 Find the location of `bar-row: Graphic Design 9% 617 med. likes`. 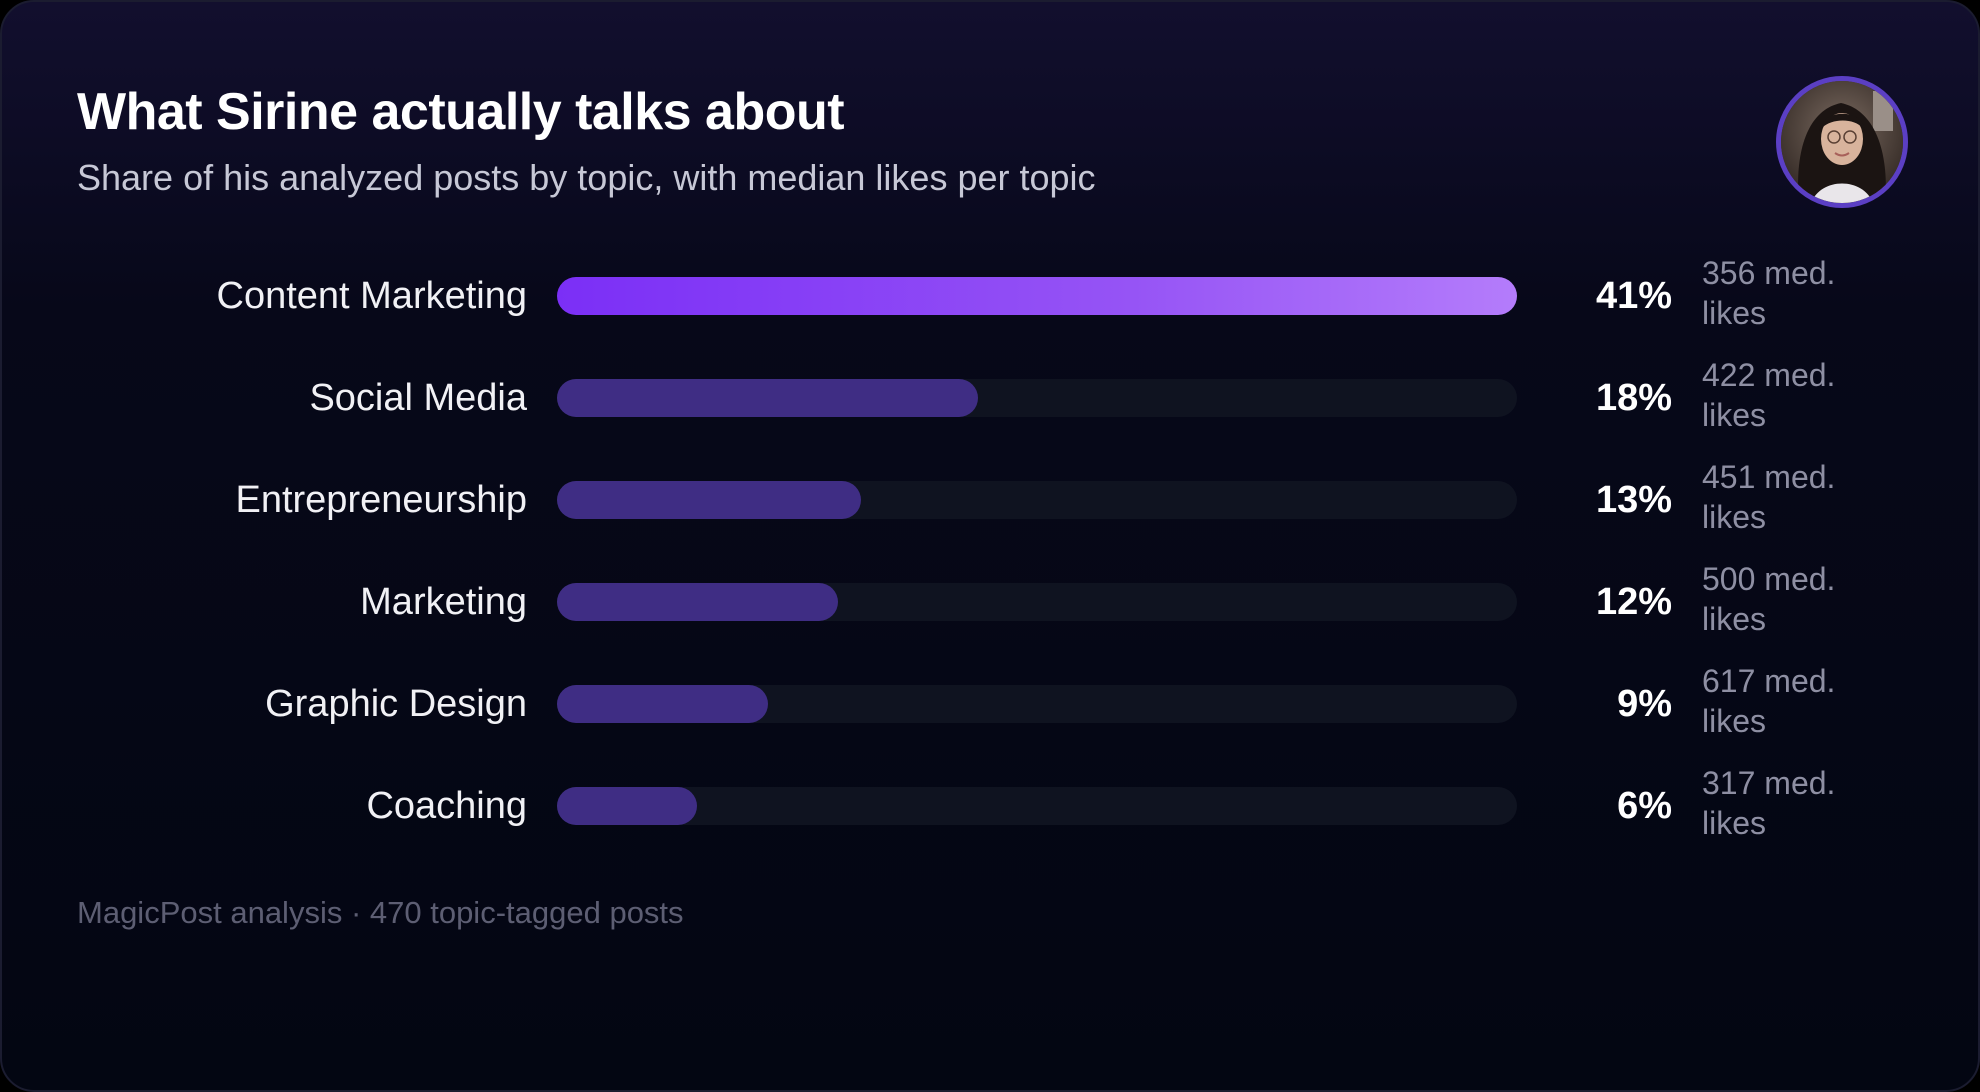

bar-row: Graphic Design 9% 617 med. likes is located at coordinates (990, 703).